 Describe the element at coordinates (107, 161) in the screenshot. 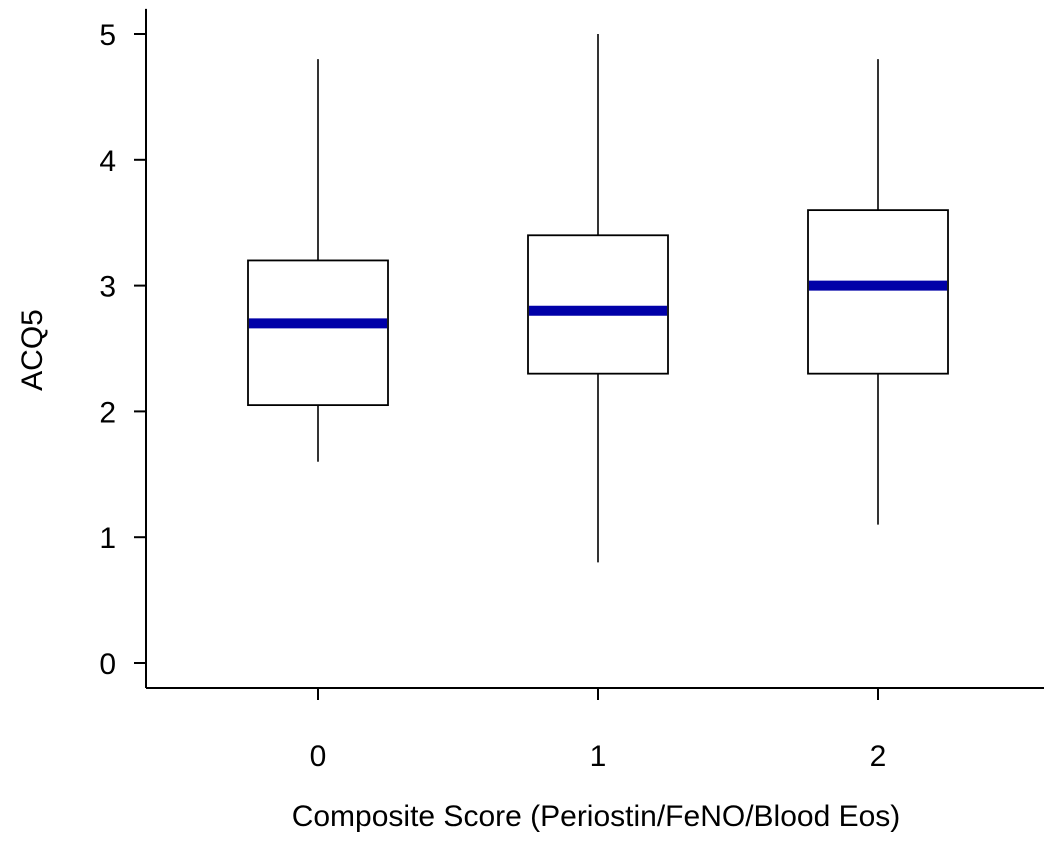

I see `y-tick-label-4: 4` at that location.